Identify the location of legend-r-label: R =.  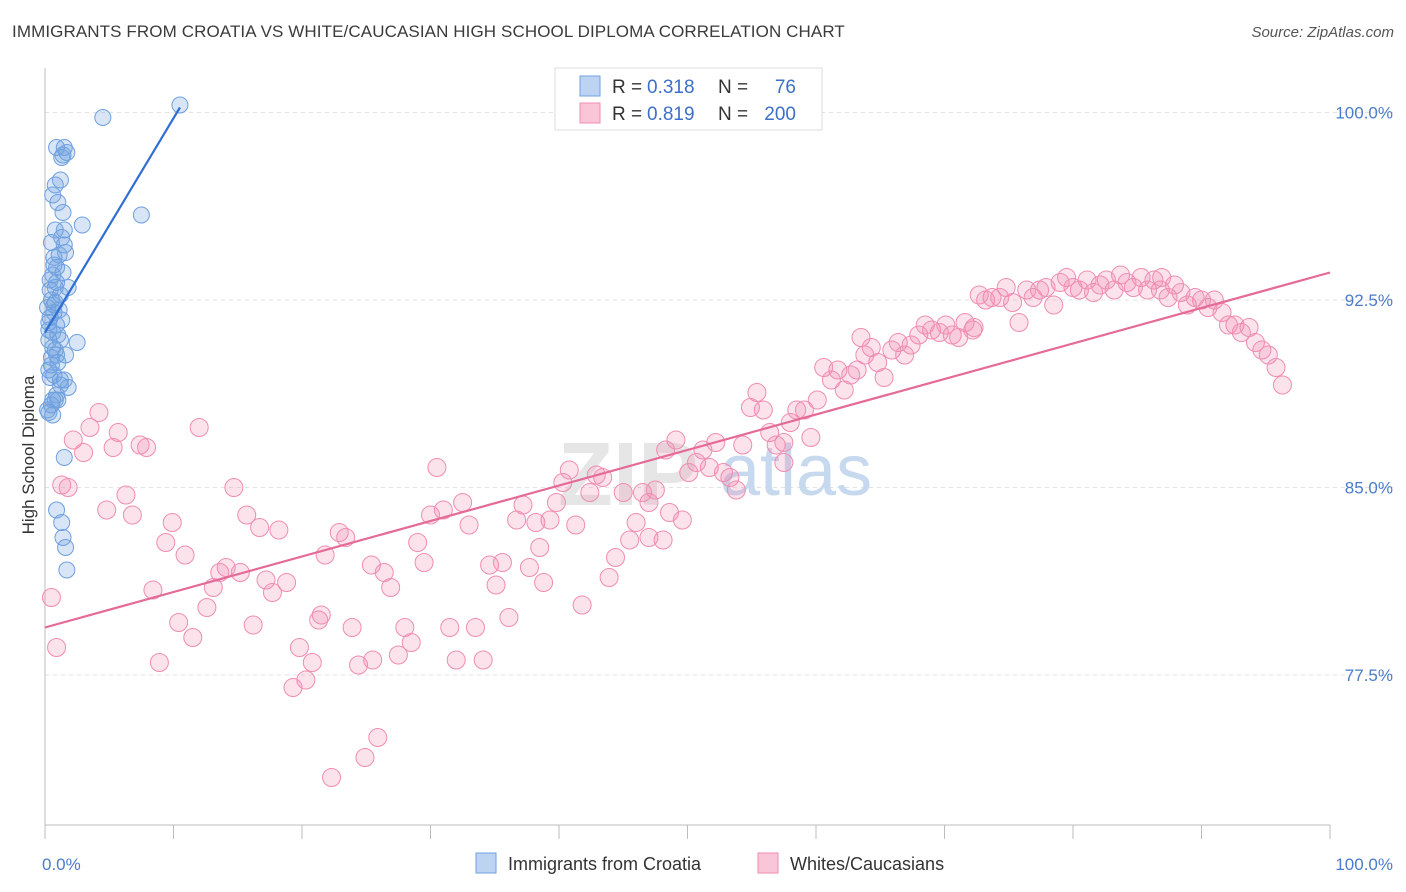
(627, 114).